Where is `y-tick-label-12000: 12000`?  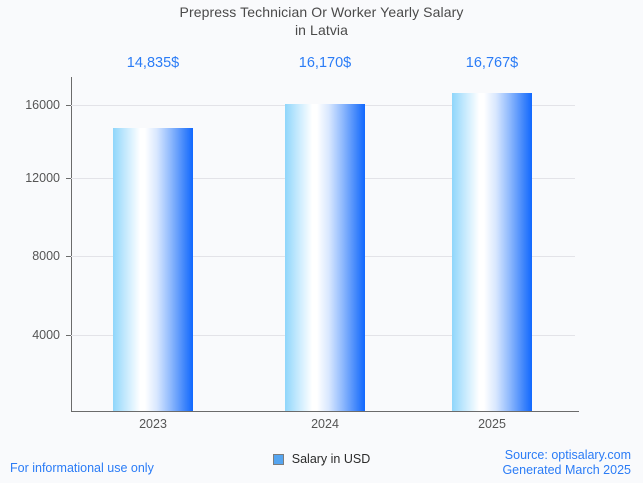 y-tick-label-12000: 12000 is located at coordinates (42, 178).